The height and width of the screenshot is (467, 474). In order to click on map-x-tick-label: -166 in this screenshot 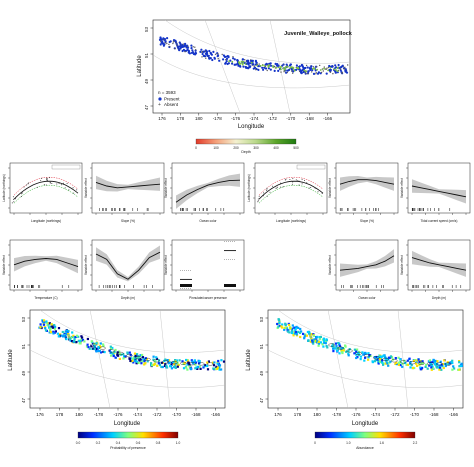, I will do `click(454, 414)`.